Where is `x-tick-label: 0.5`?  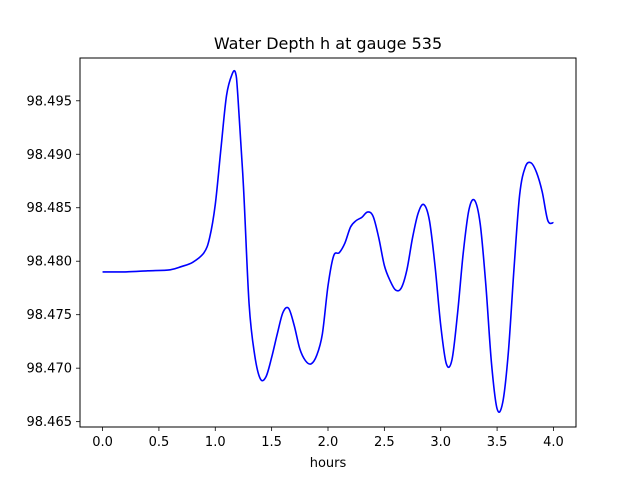
x-tick-label: 0.5 is located at coordinates (159, 442).